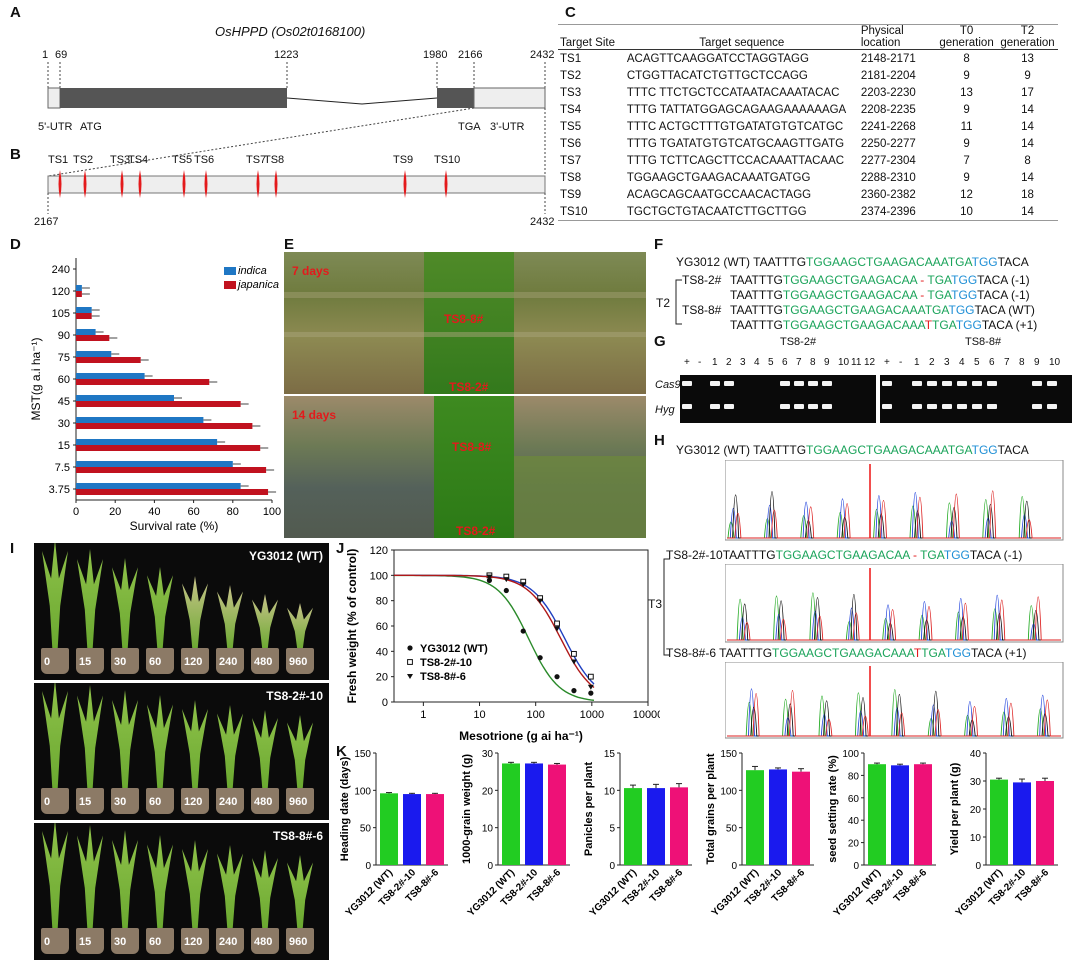 The height and width of the screenshot is (967, 1080). What do you see at coordinates (888, 75) in the screenshot?
I see `table-cell: 2181-2204` at bounding box center [888, 75].